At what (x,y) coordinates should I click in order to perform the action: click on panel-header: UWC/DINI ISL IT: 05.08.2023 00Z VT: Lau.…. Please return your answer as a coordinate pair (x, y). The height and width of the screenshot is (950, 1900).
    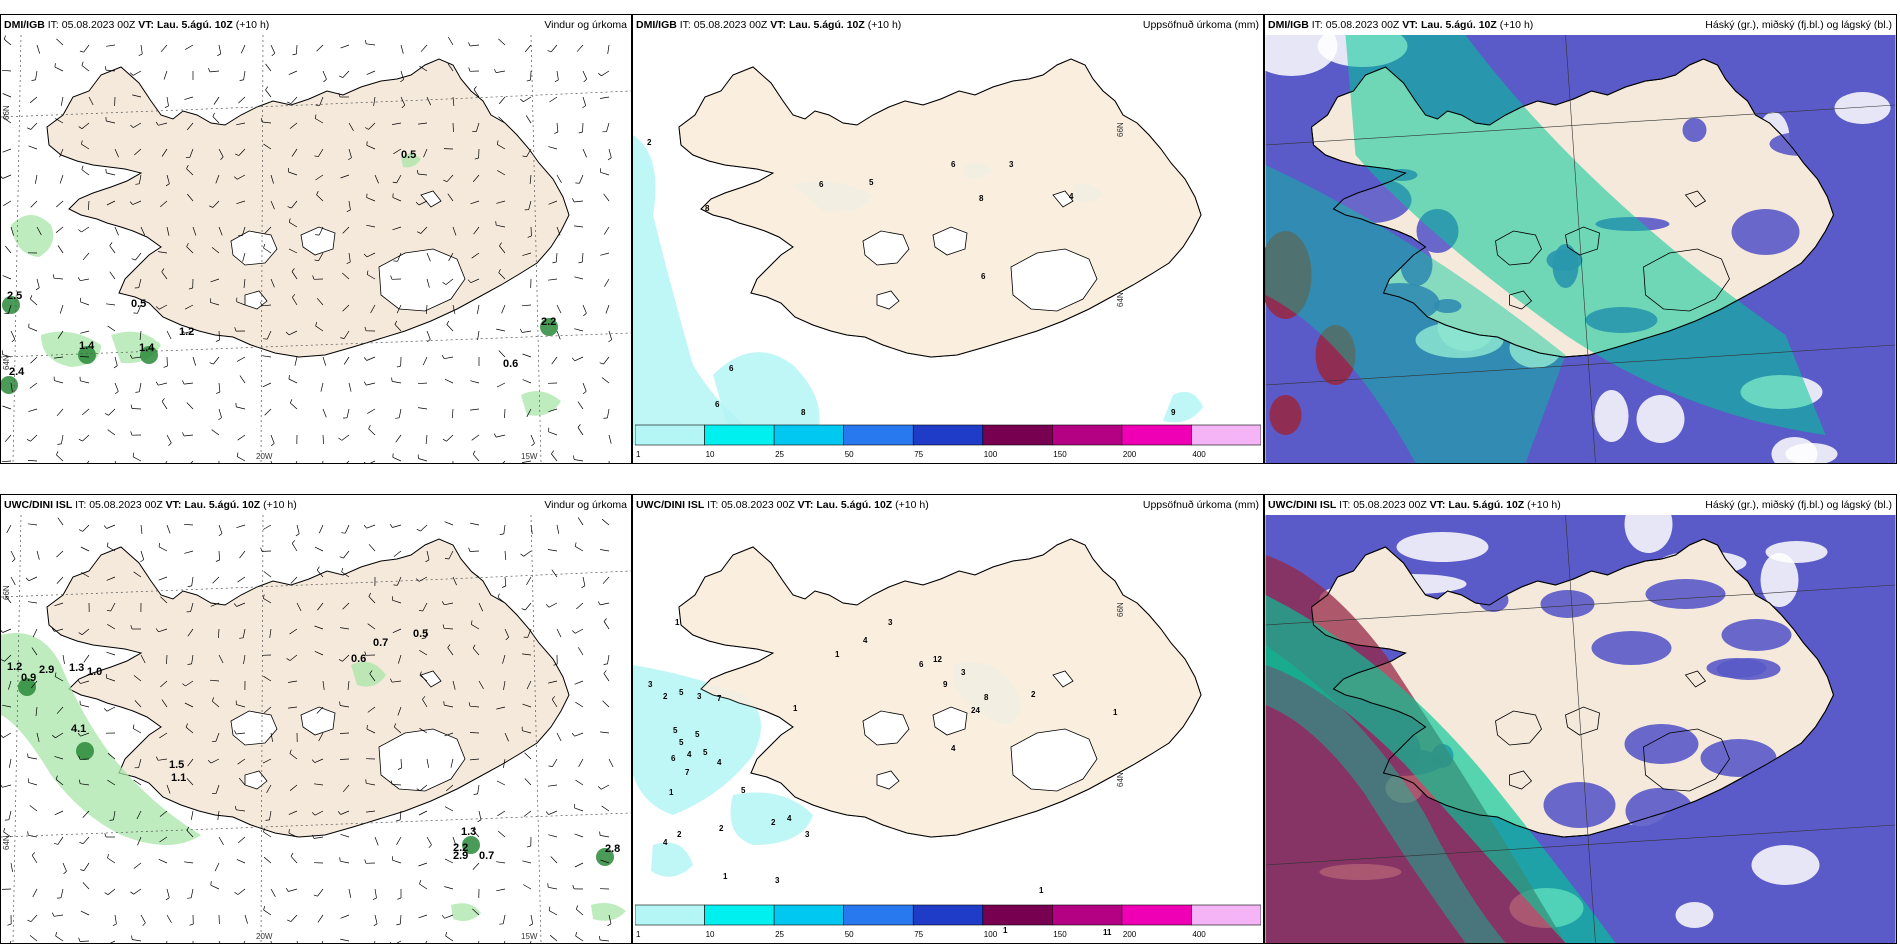
    Looking at the image, I should click on (1580, 505).